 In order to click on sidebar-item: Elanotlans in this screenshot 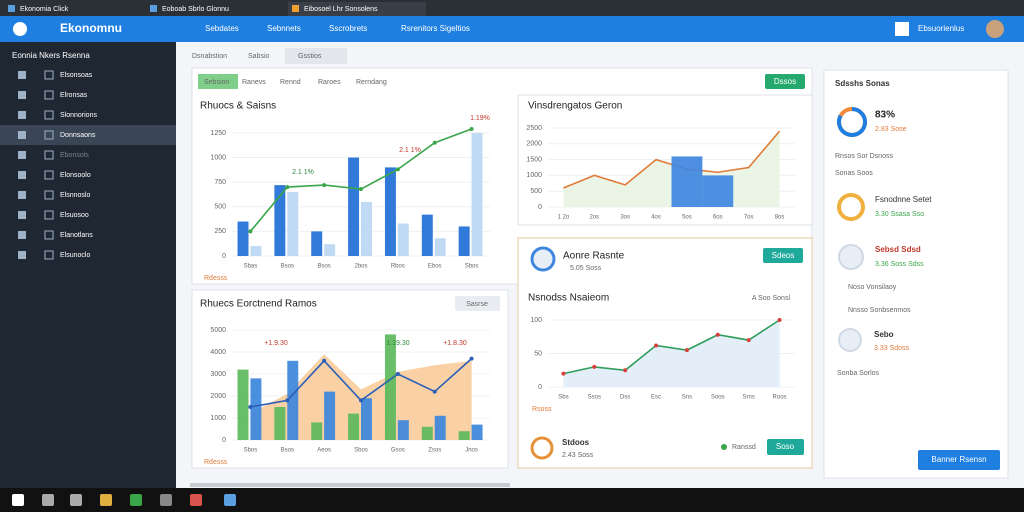, I will do `click(76, 235)`.